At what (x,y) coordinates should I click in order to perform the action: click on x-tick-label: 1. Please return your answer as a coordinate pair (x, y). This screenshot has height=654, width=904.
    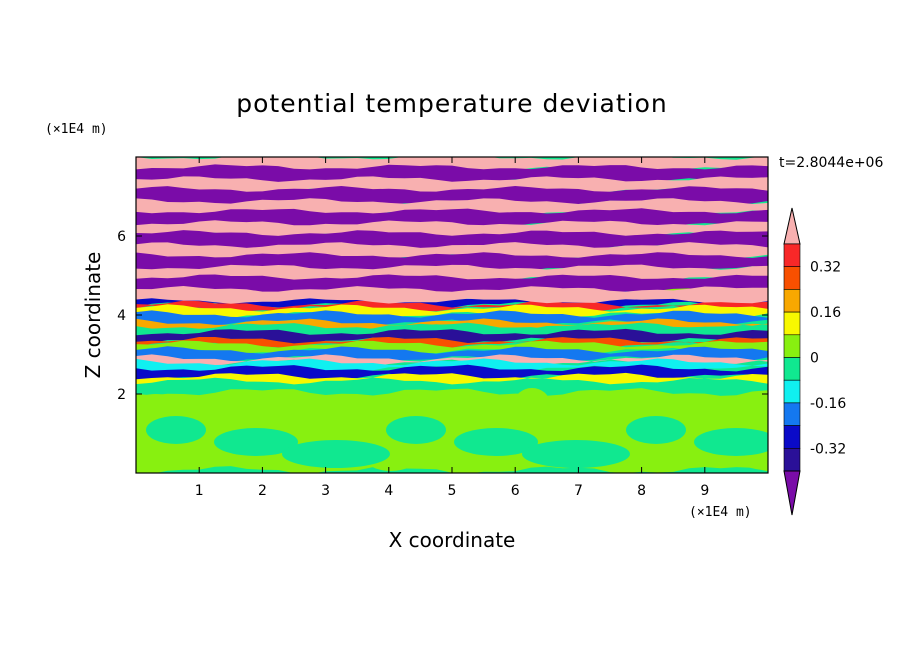
    Looking at the image, I should click on (199, 491).